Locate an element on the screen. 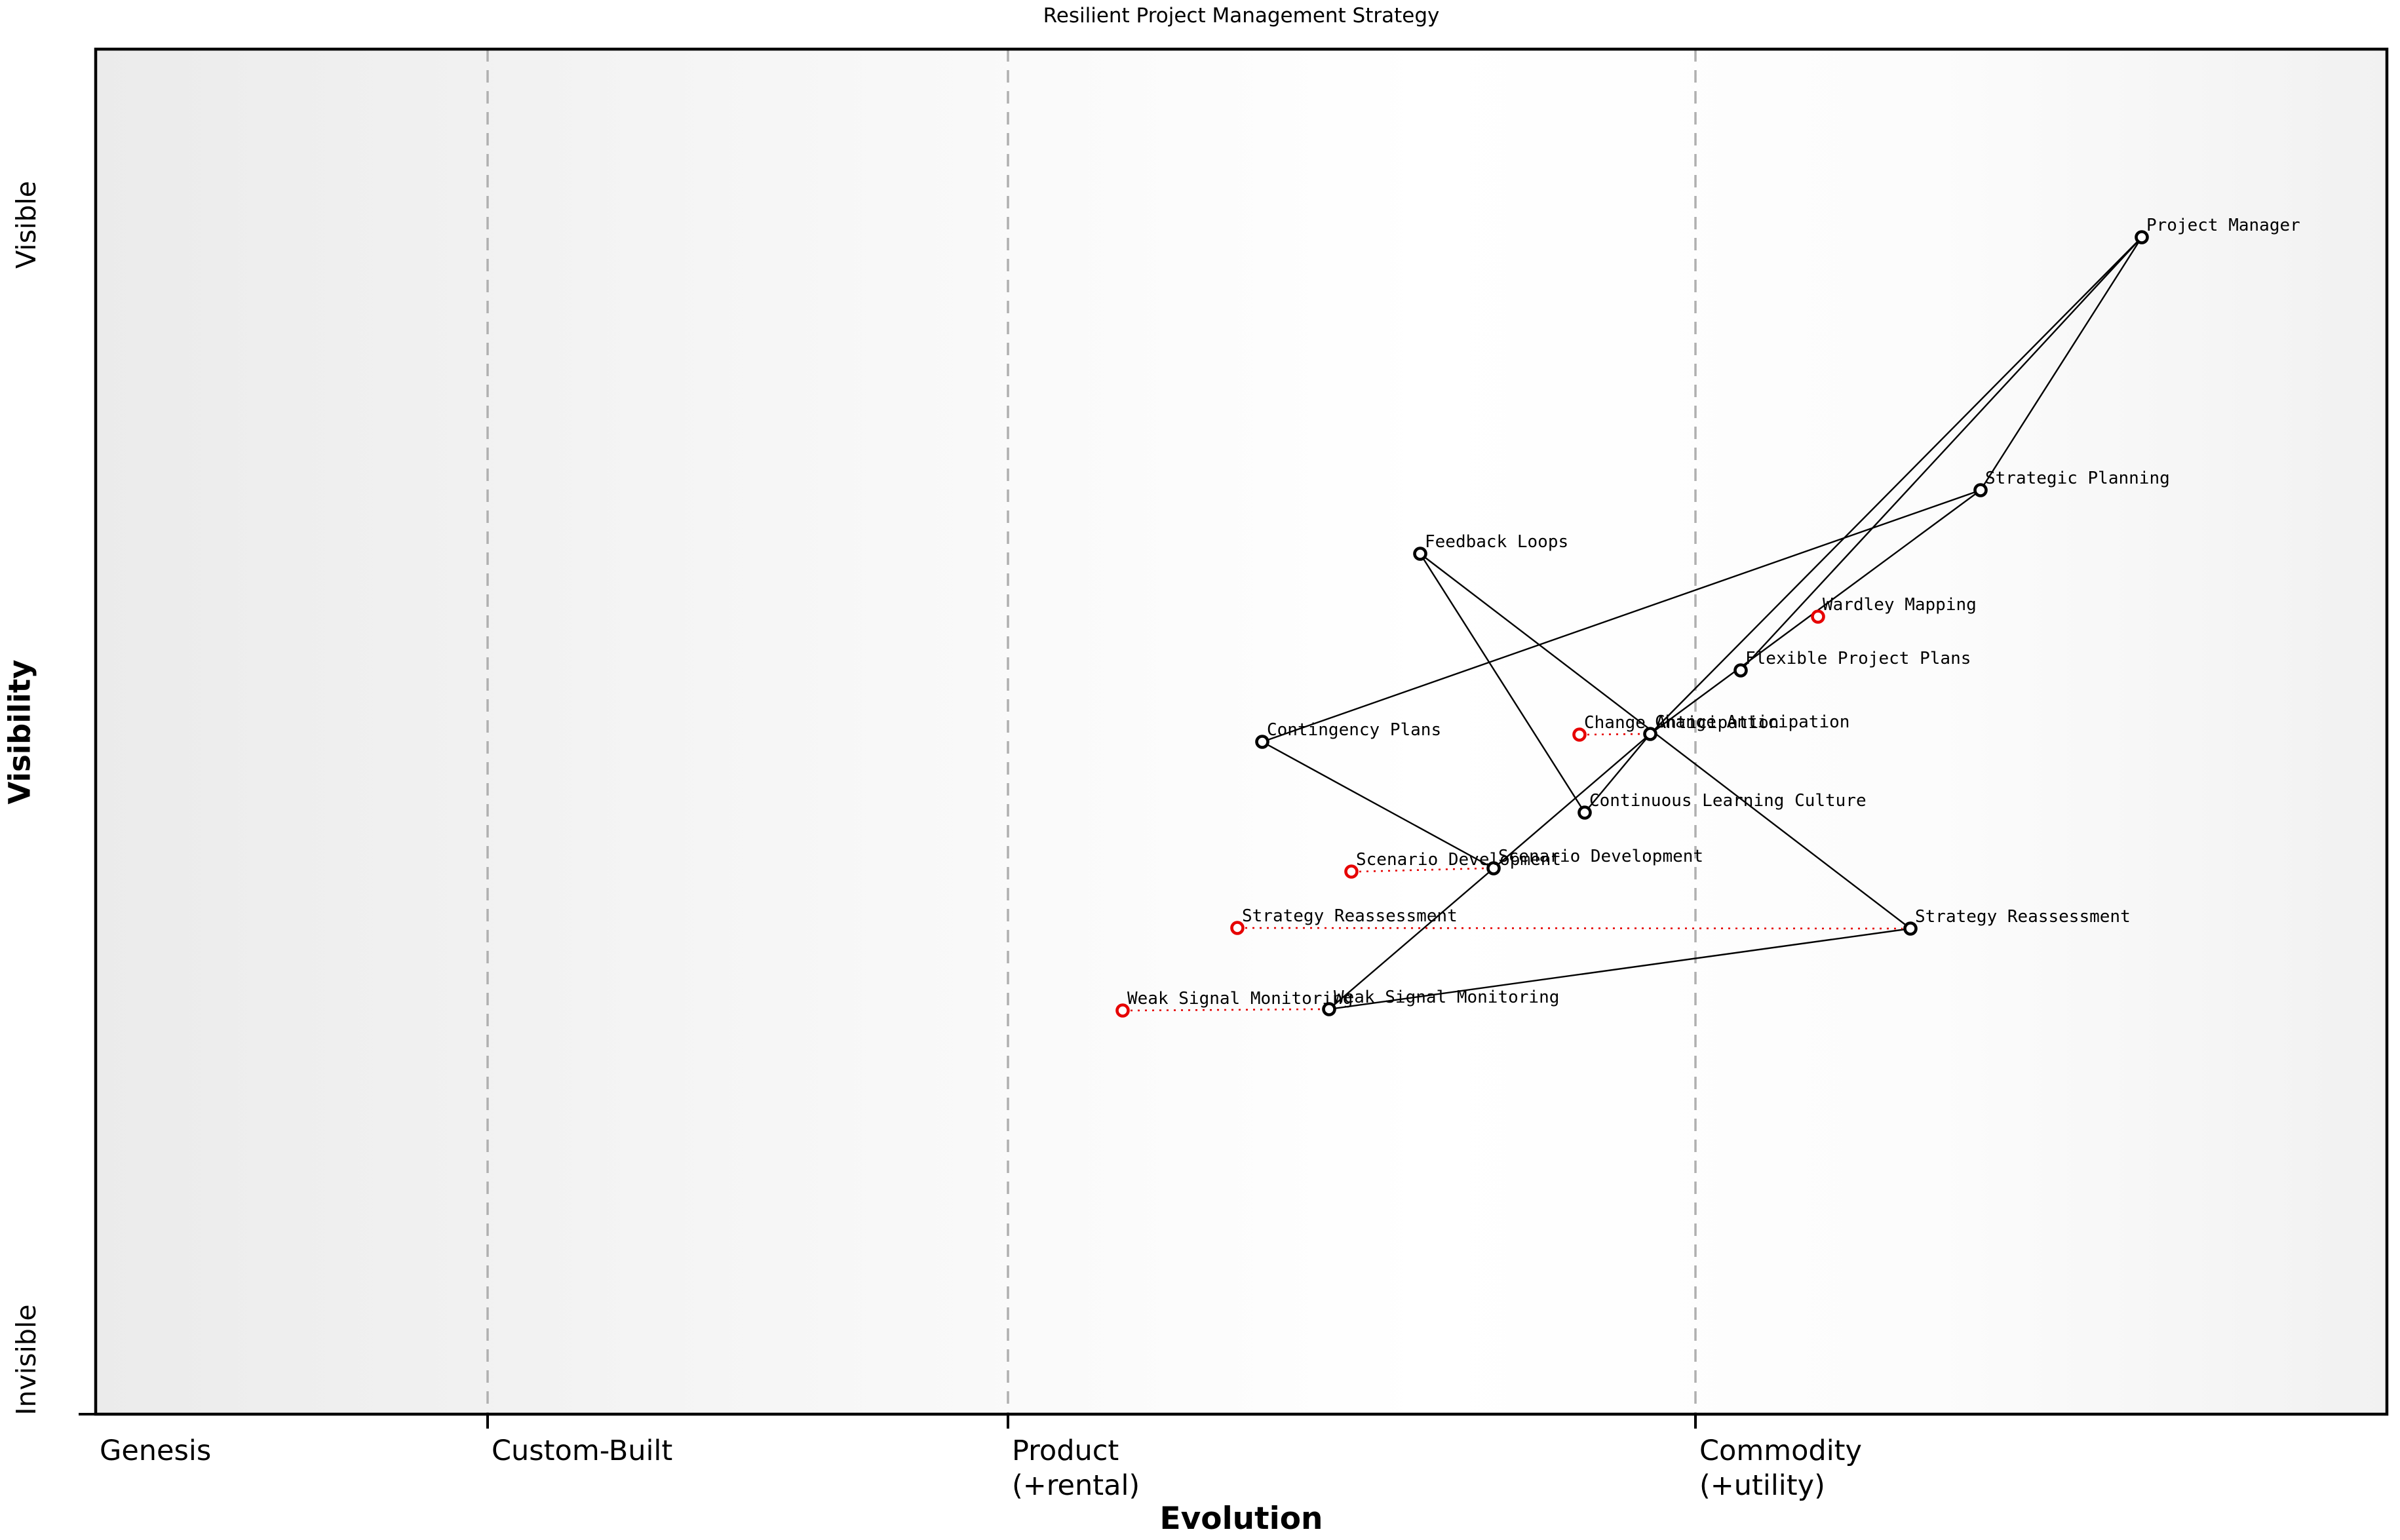 The height and width of the screenshot is (1540, 2400). stage-label-3: Commodity (+utility) is located at coordinates (1780, 1468).